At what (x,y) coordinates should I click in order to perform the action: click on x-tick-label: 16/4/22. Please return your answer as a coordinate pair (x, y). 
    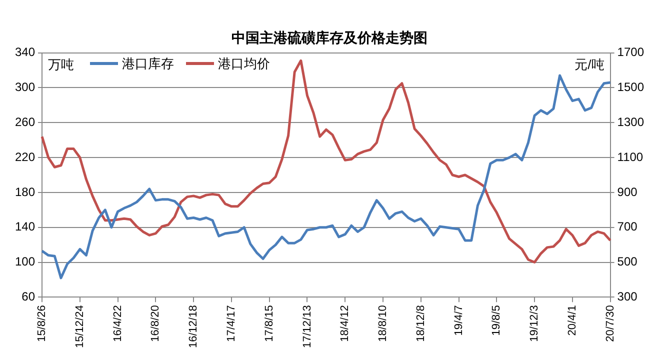
    Looking at the image, I should click on (118, 323).